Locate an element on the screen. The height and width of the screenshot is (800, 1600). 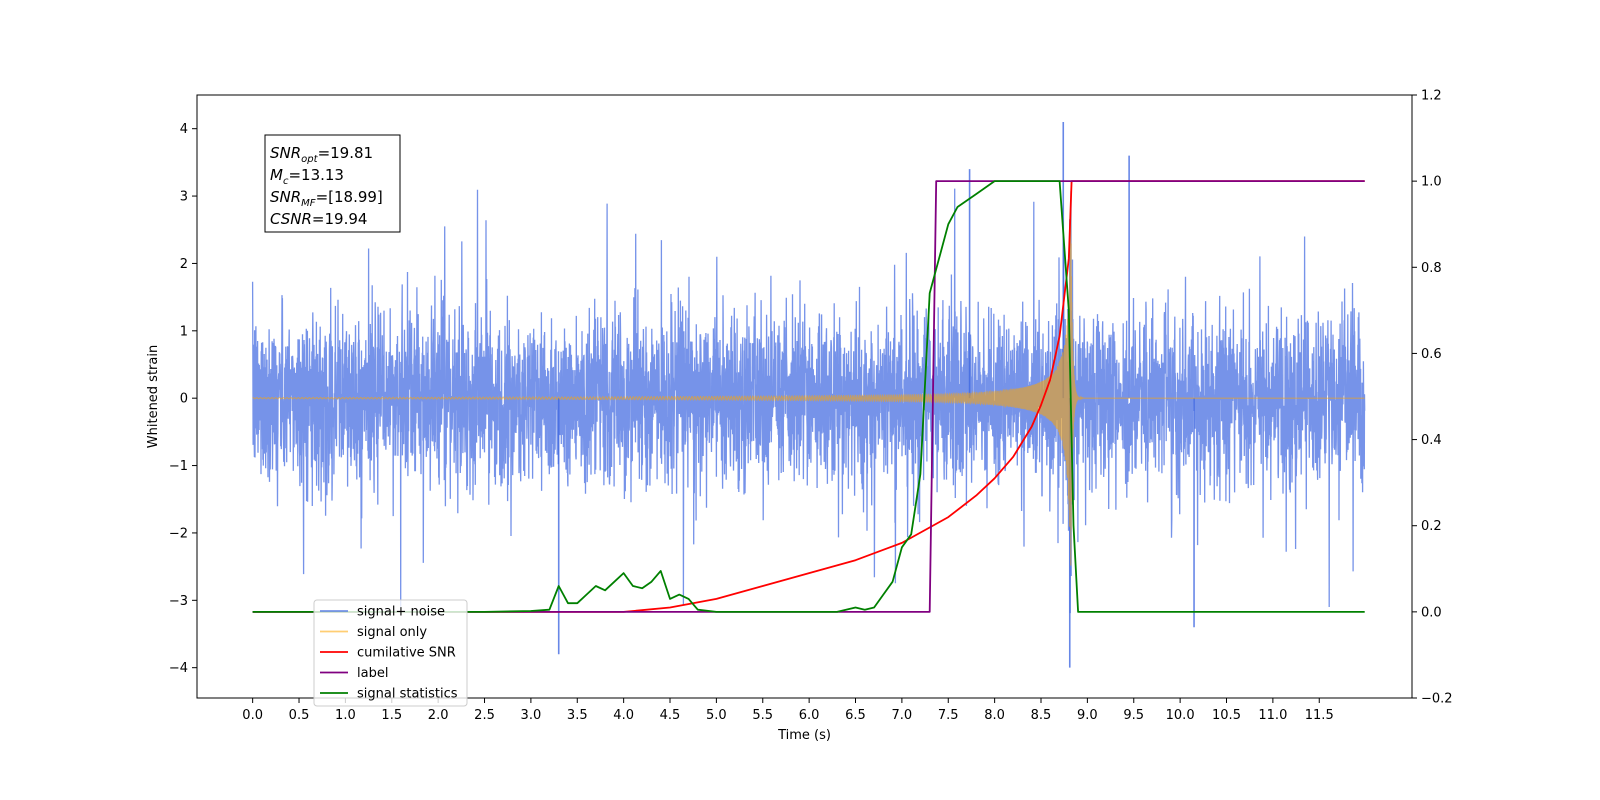
y-tick-label: 0 is located at coordinates (184, 399).